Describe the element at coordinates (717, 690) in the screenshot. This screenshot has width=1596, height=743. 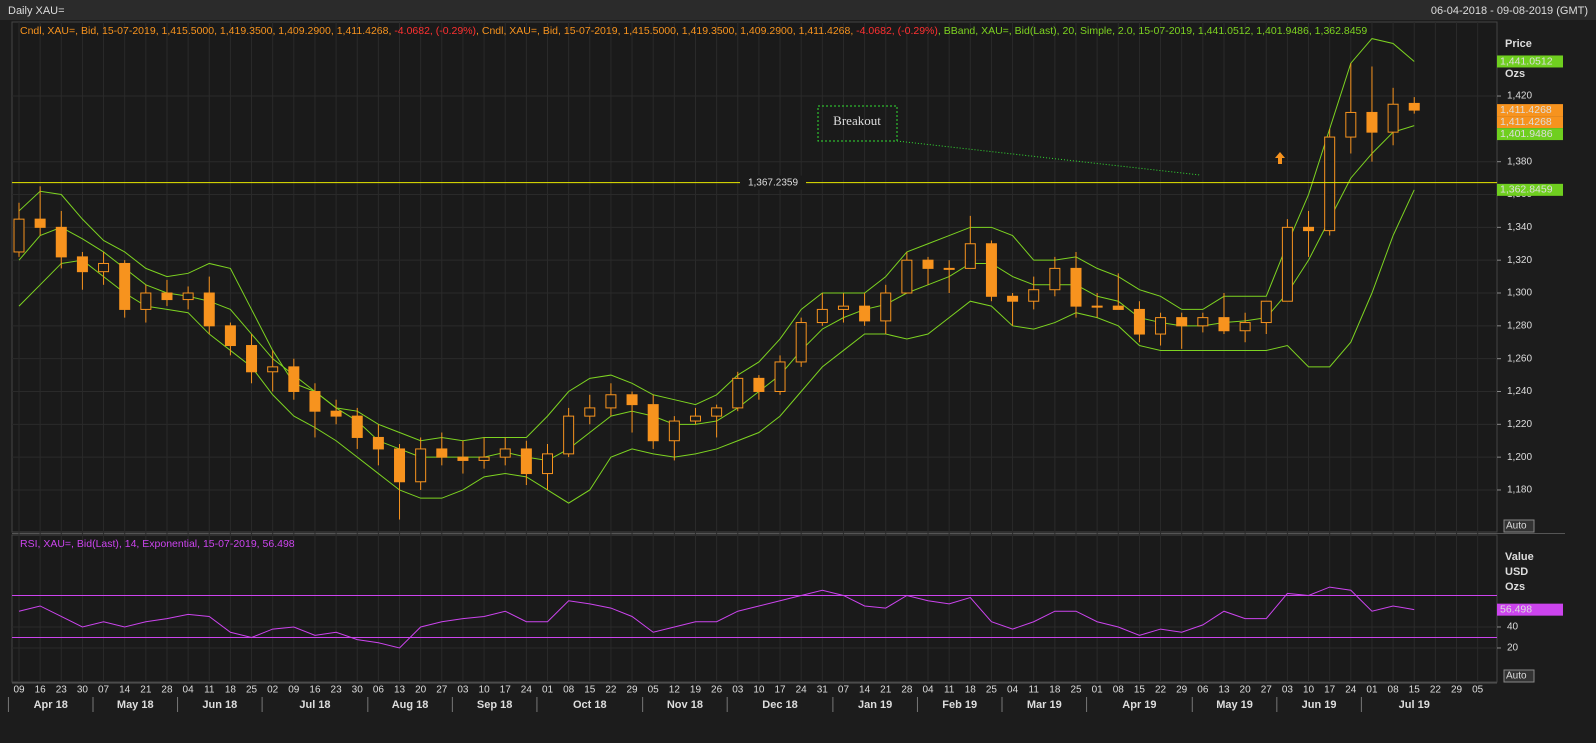
I see `x-tick-label: 26` at that location.